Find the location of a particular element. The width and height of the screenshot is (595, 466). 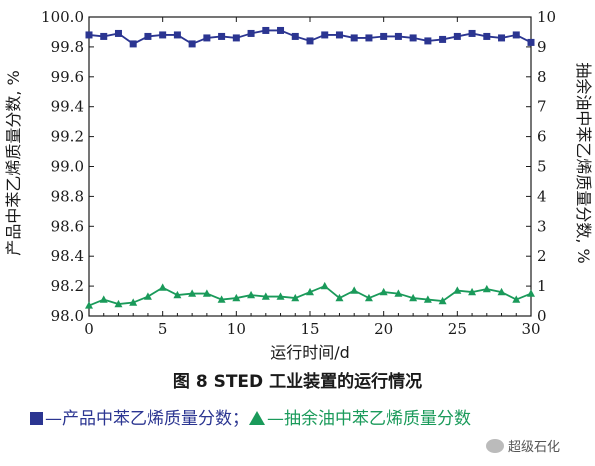

wechat-icon is located at coordinates (495, 446).